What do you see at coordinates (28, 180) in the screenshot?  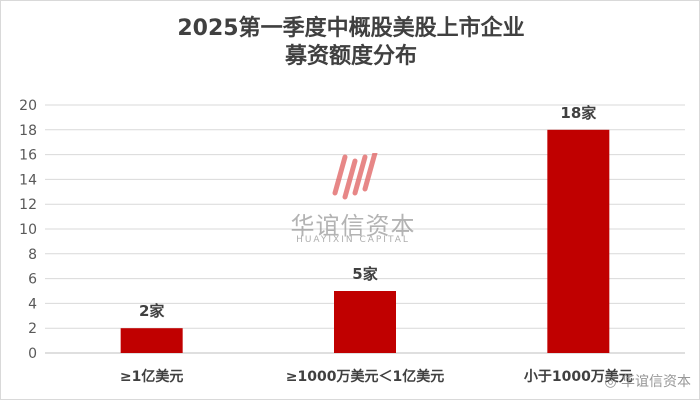 I see `y-tick-label: 14` at bounding box center [28, 180].